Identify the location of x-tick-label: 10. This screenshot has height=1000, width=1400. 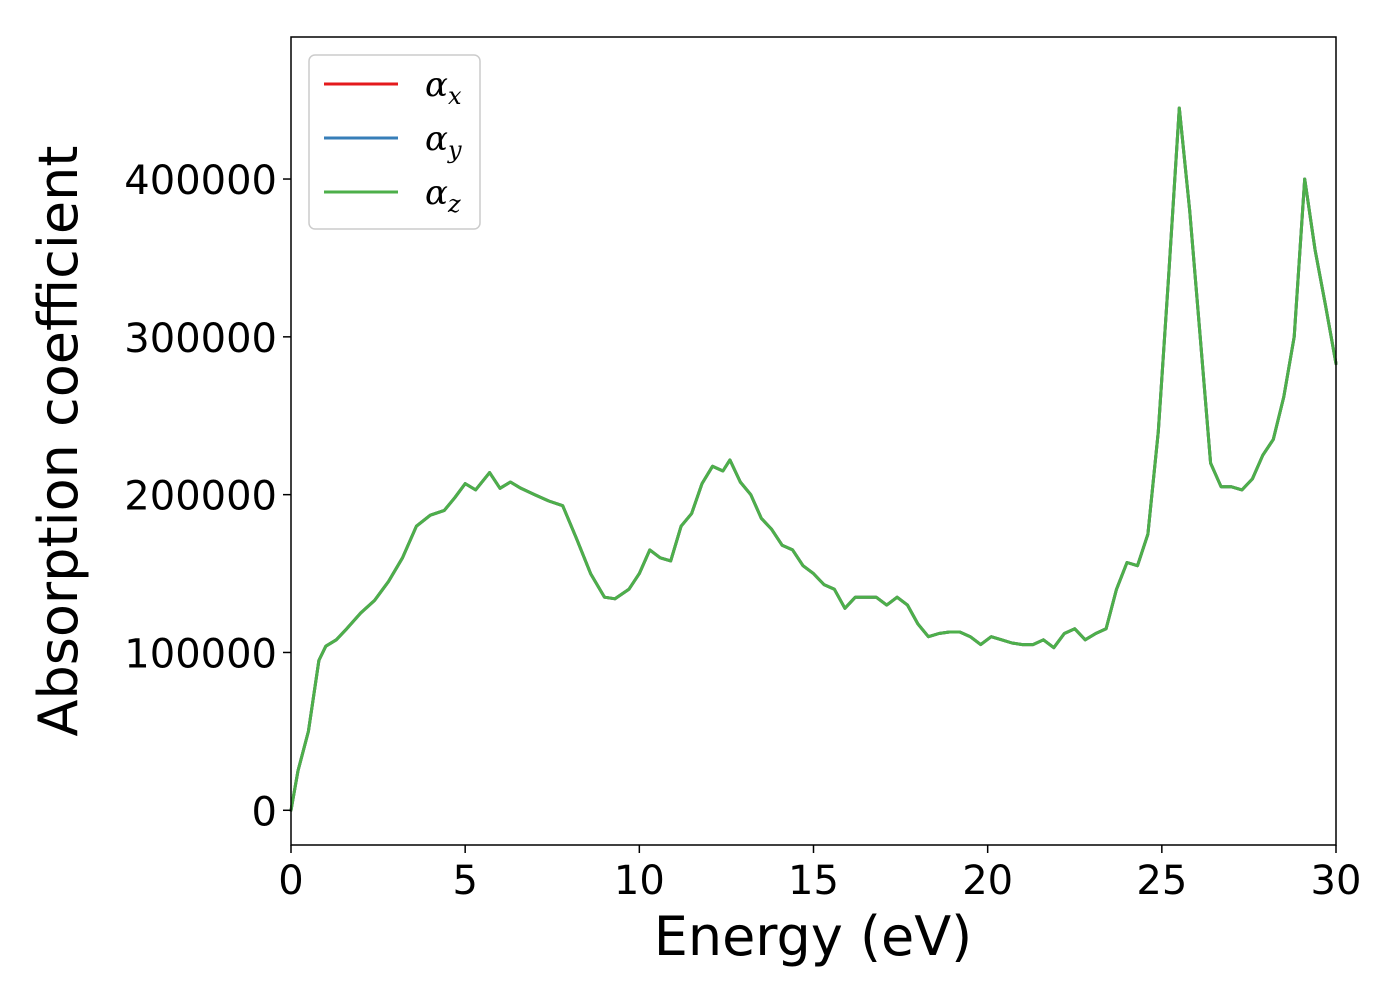
(639, 881).